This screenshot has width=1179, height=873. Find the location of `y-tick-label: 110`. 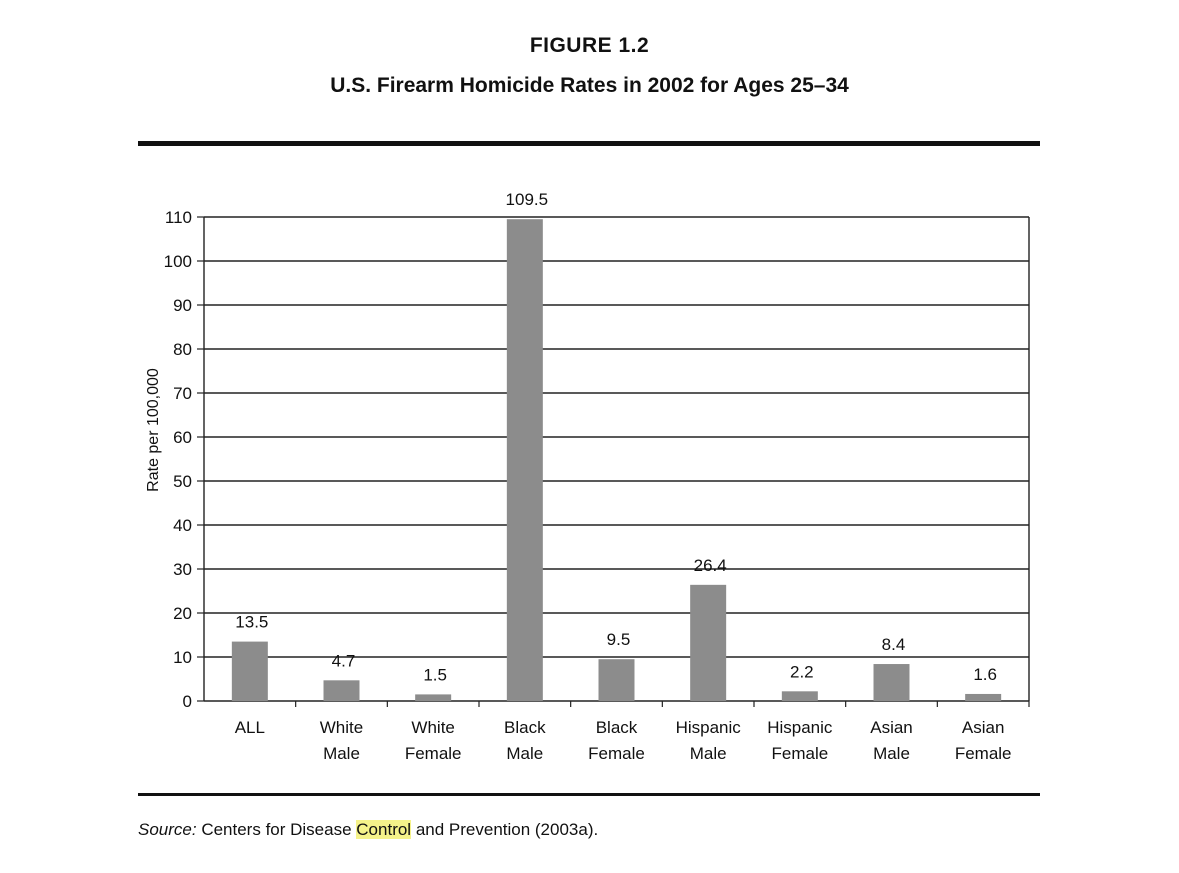

y-tick-label: 110 is located at coordinates (178, 217).